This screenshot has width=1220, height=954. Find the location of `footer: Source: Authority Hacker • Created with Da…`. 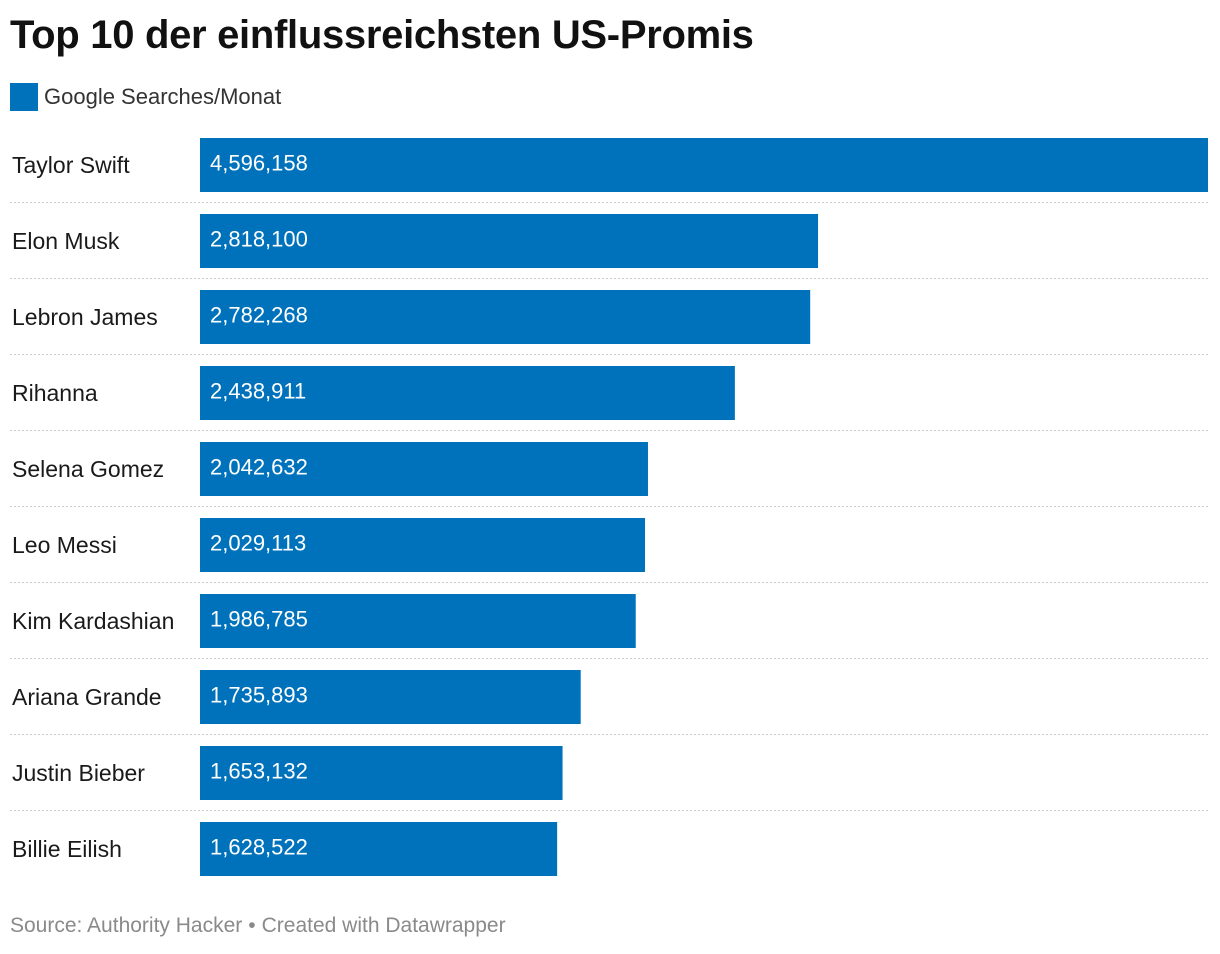

footer: Source: Authority Hacker • Created with Da… is located at coordinates (258, 926).